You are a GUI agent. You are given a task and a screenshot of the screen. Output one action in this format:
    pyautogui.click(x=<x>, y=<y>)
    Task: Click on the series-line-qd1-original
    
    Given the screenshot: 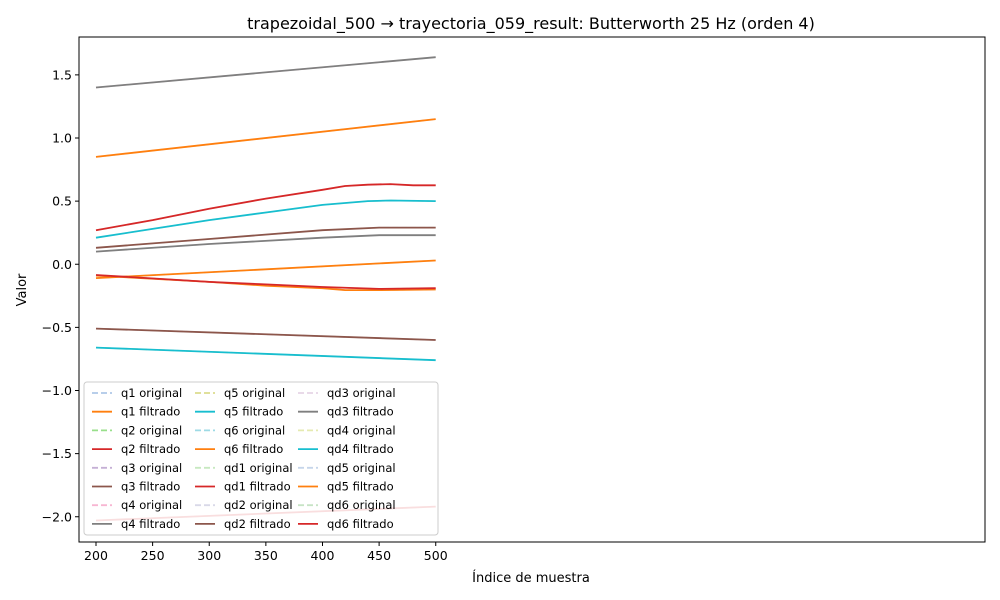 What is the action you would take?
    pyautogui.click(x=265, y=207)
    